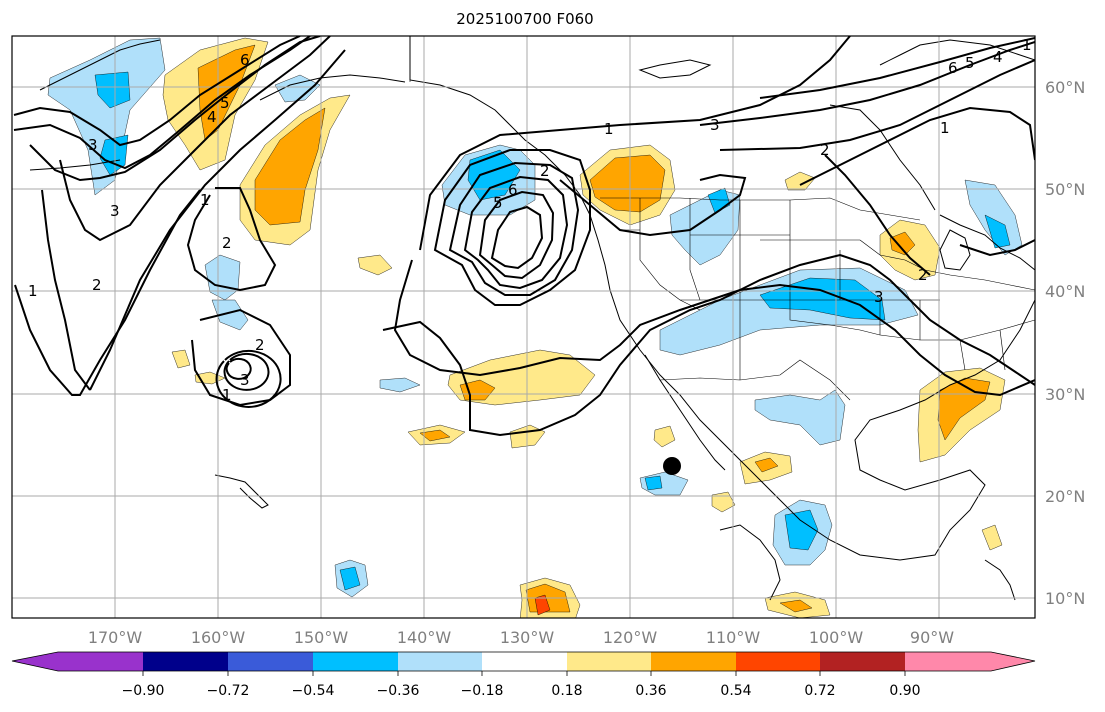  Describe the element at coordinates (1065, 394) in the screenshot. I see `lat-label-30: 30°N` at that location.